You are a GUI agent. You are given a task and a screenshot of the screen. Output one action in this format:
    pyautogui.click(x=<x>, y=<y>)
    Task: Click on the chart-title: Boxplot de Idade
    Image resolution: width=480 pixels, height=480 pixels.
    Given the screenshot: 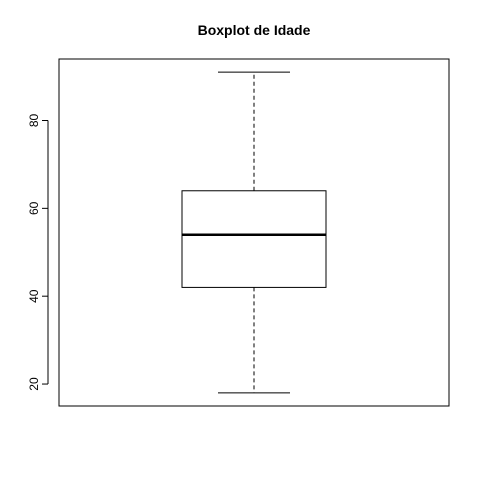 What is the action you would take?
    pyautogui.click(x=254, y=30)
    